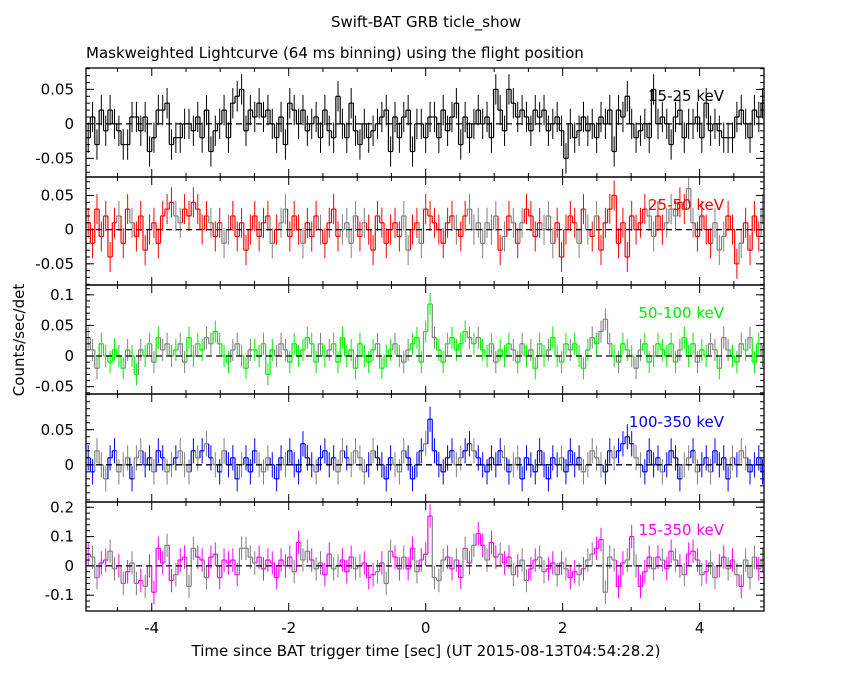 Image resolution: width=850 pixels, height=680 pixels. What do you see at coordinates (700, 628) in the screenshot?
I see `x-tick-label: 4` at bounding box center [700, 628].